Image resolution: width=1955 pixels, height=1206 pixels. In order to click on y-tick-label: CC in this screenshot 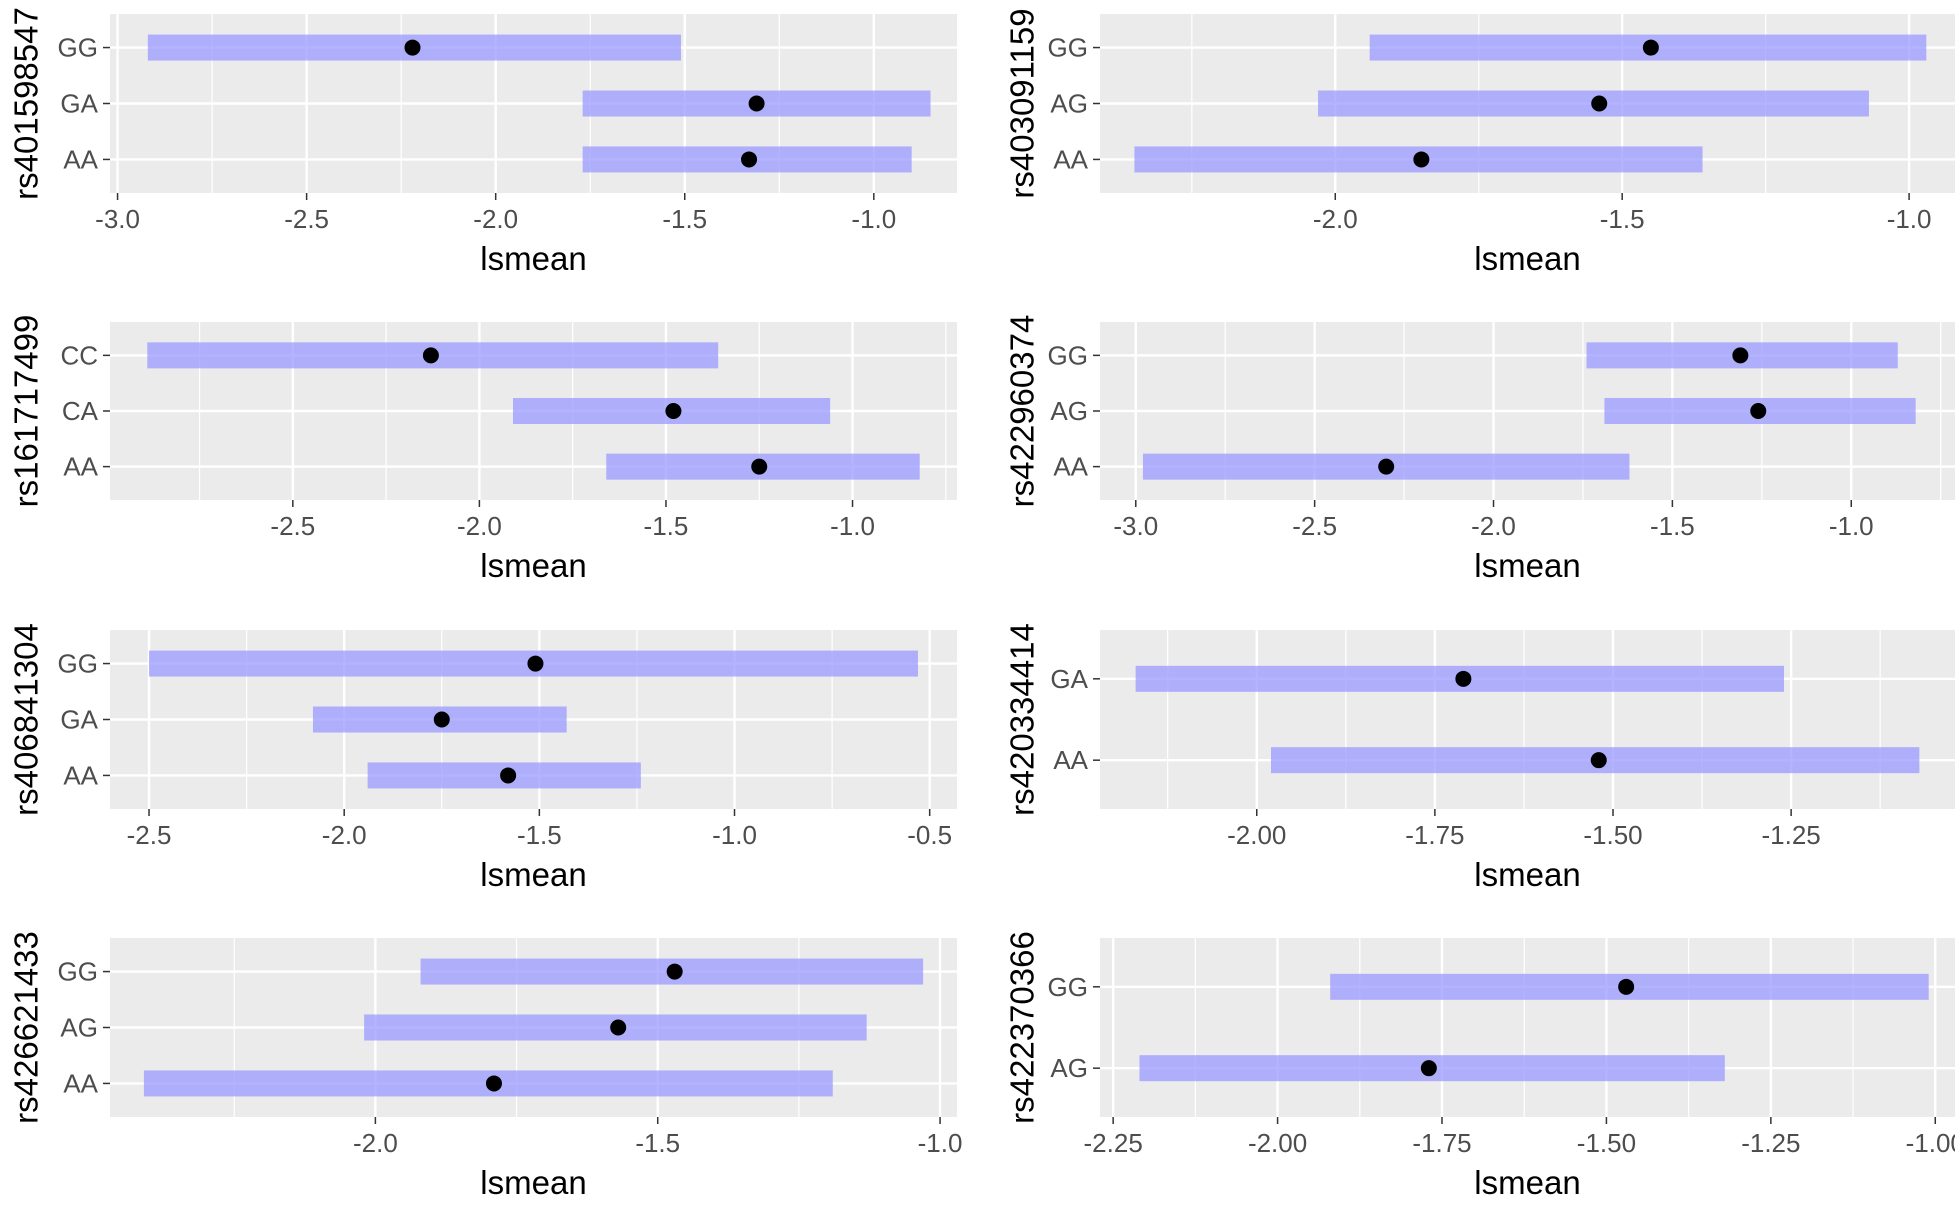, I will do `click(79, 355)`.